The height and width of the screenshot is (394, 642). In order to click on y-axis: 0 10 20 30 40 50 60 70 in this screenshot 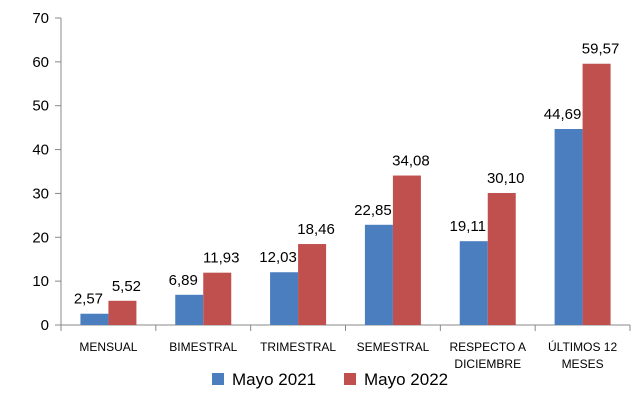, I will do `click(47, 172)`.